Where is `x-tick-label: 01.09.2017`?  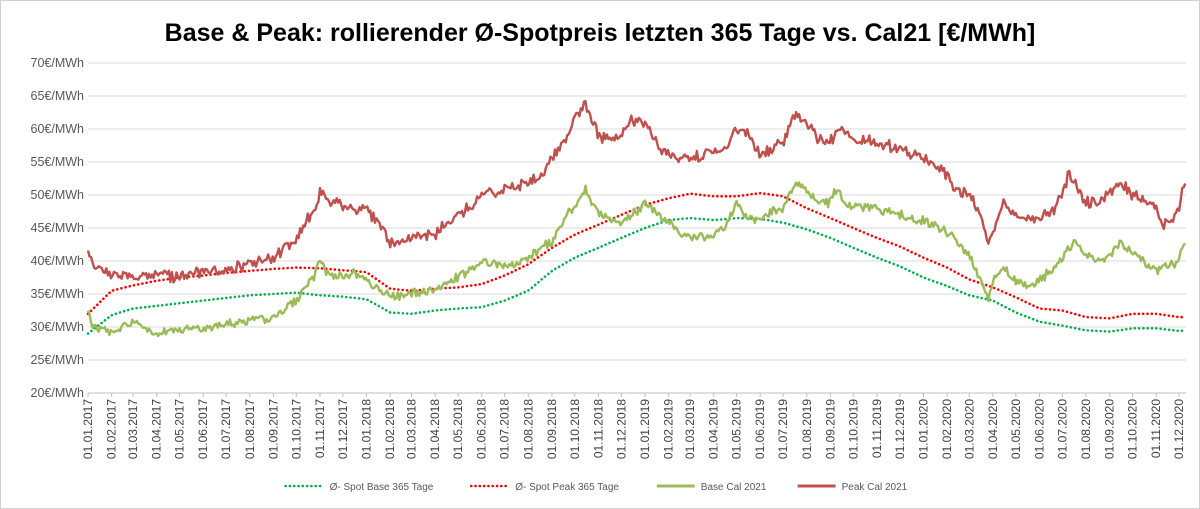
x-tick-label: 01.09.2017 is located at coordinates (273, 429).